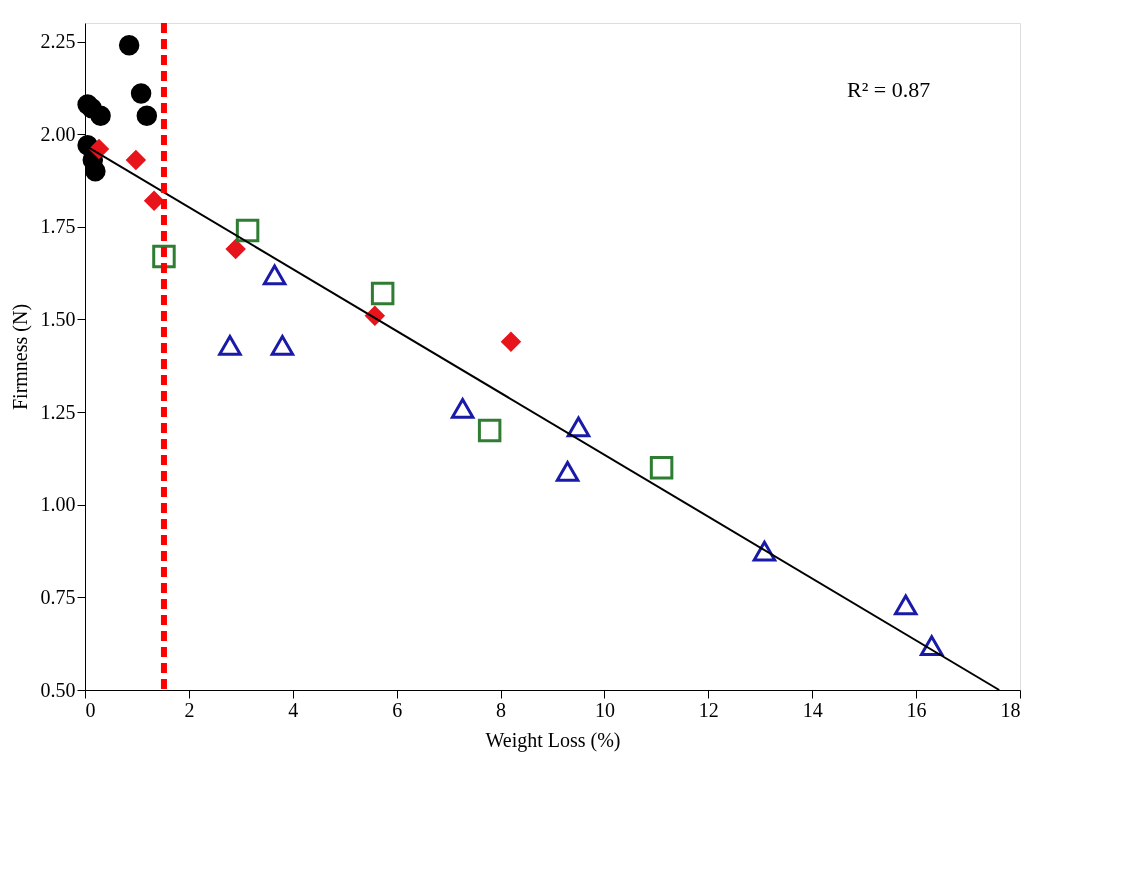  I want to click on y-tick-label: 1.00, so click(58, 504).